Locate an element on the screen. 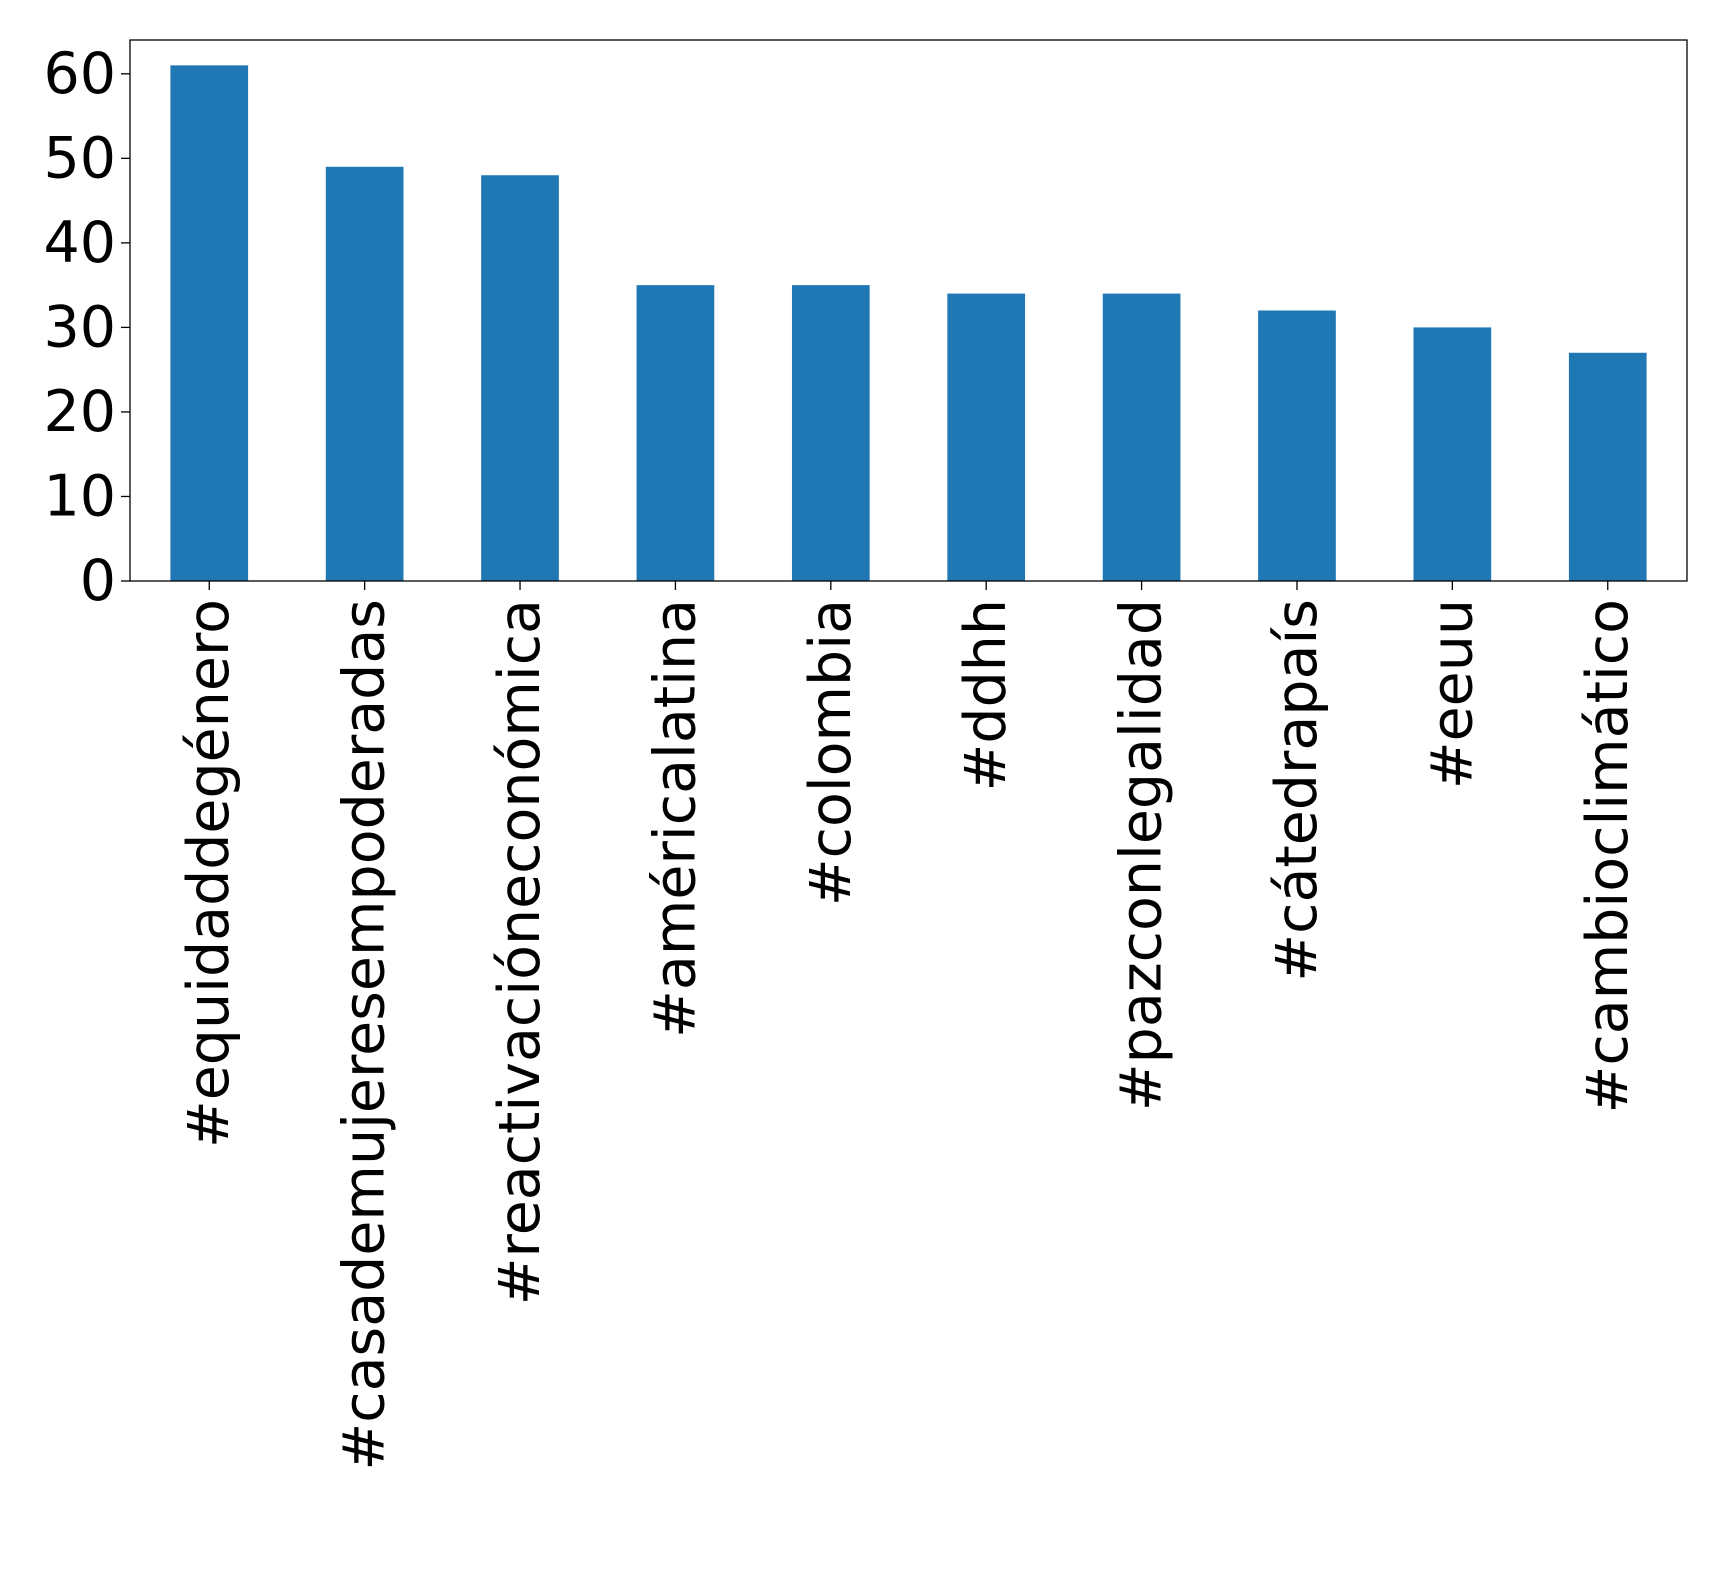 The width and height of the screenshot is (1719, 1583). y-tick-label: 60 is located at coordinates (79, 74).